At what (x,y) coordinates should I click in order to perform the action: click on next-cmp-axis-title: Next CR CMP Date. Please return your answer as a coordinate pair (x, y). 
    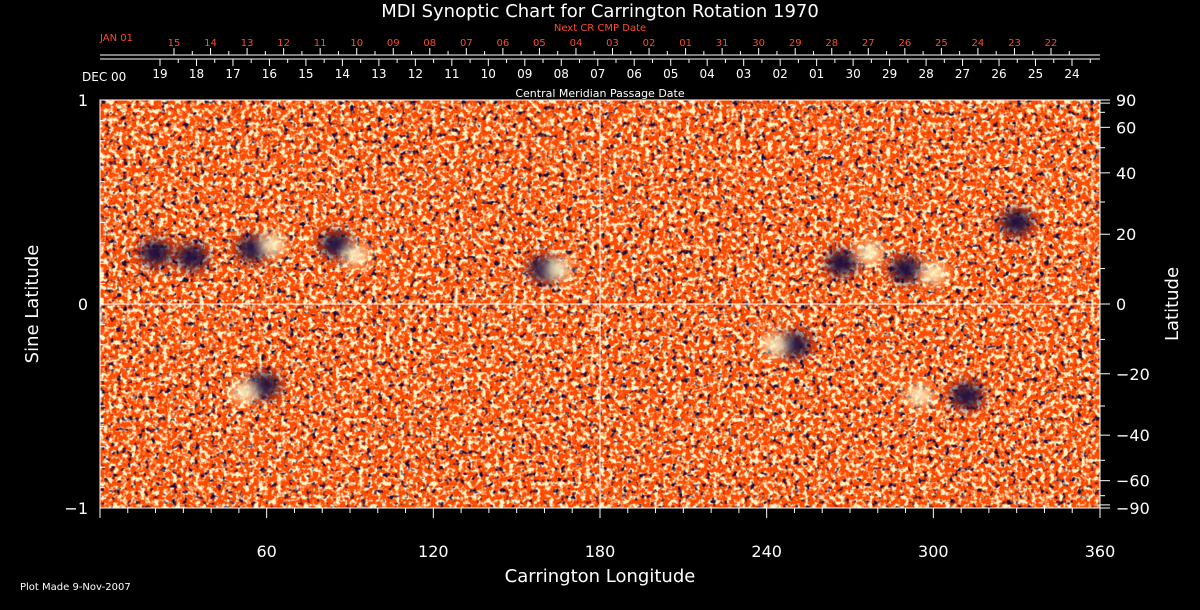
    Looking at the image, I should click on (600, 28).